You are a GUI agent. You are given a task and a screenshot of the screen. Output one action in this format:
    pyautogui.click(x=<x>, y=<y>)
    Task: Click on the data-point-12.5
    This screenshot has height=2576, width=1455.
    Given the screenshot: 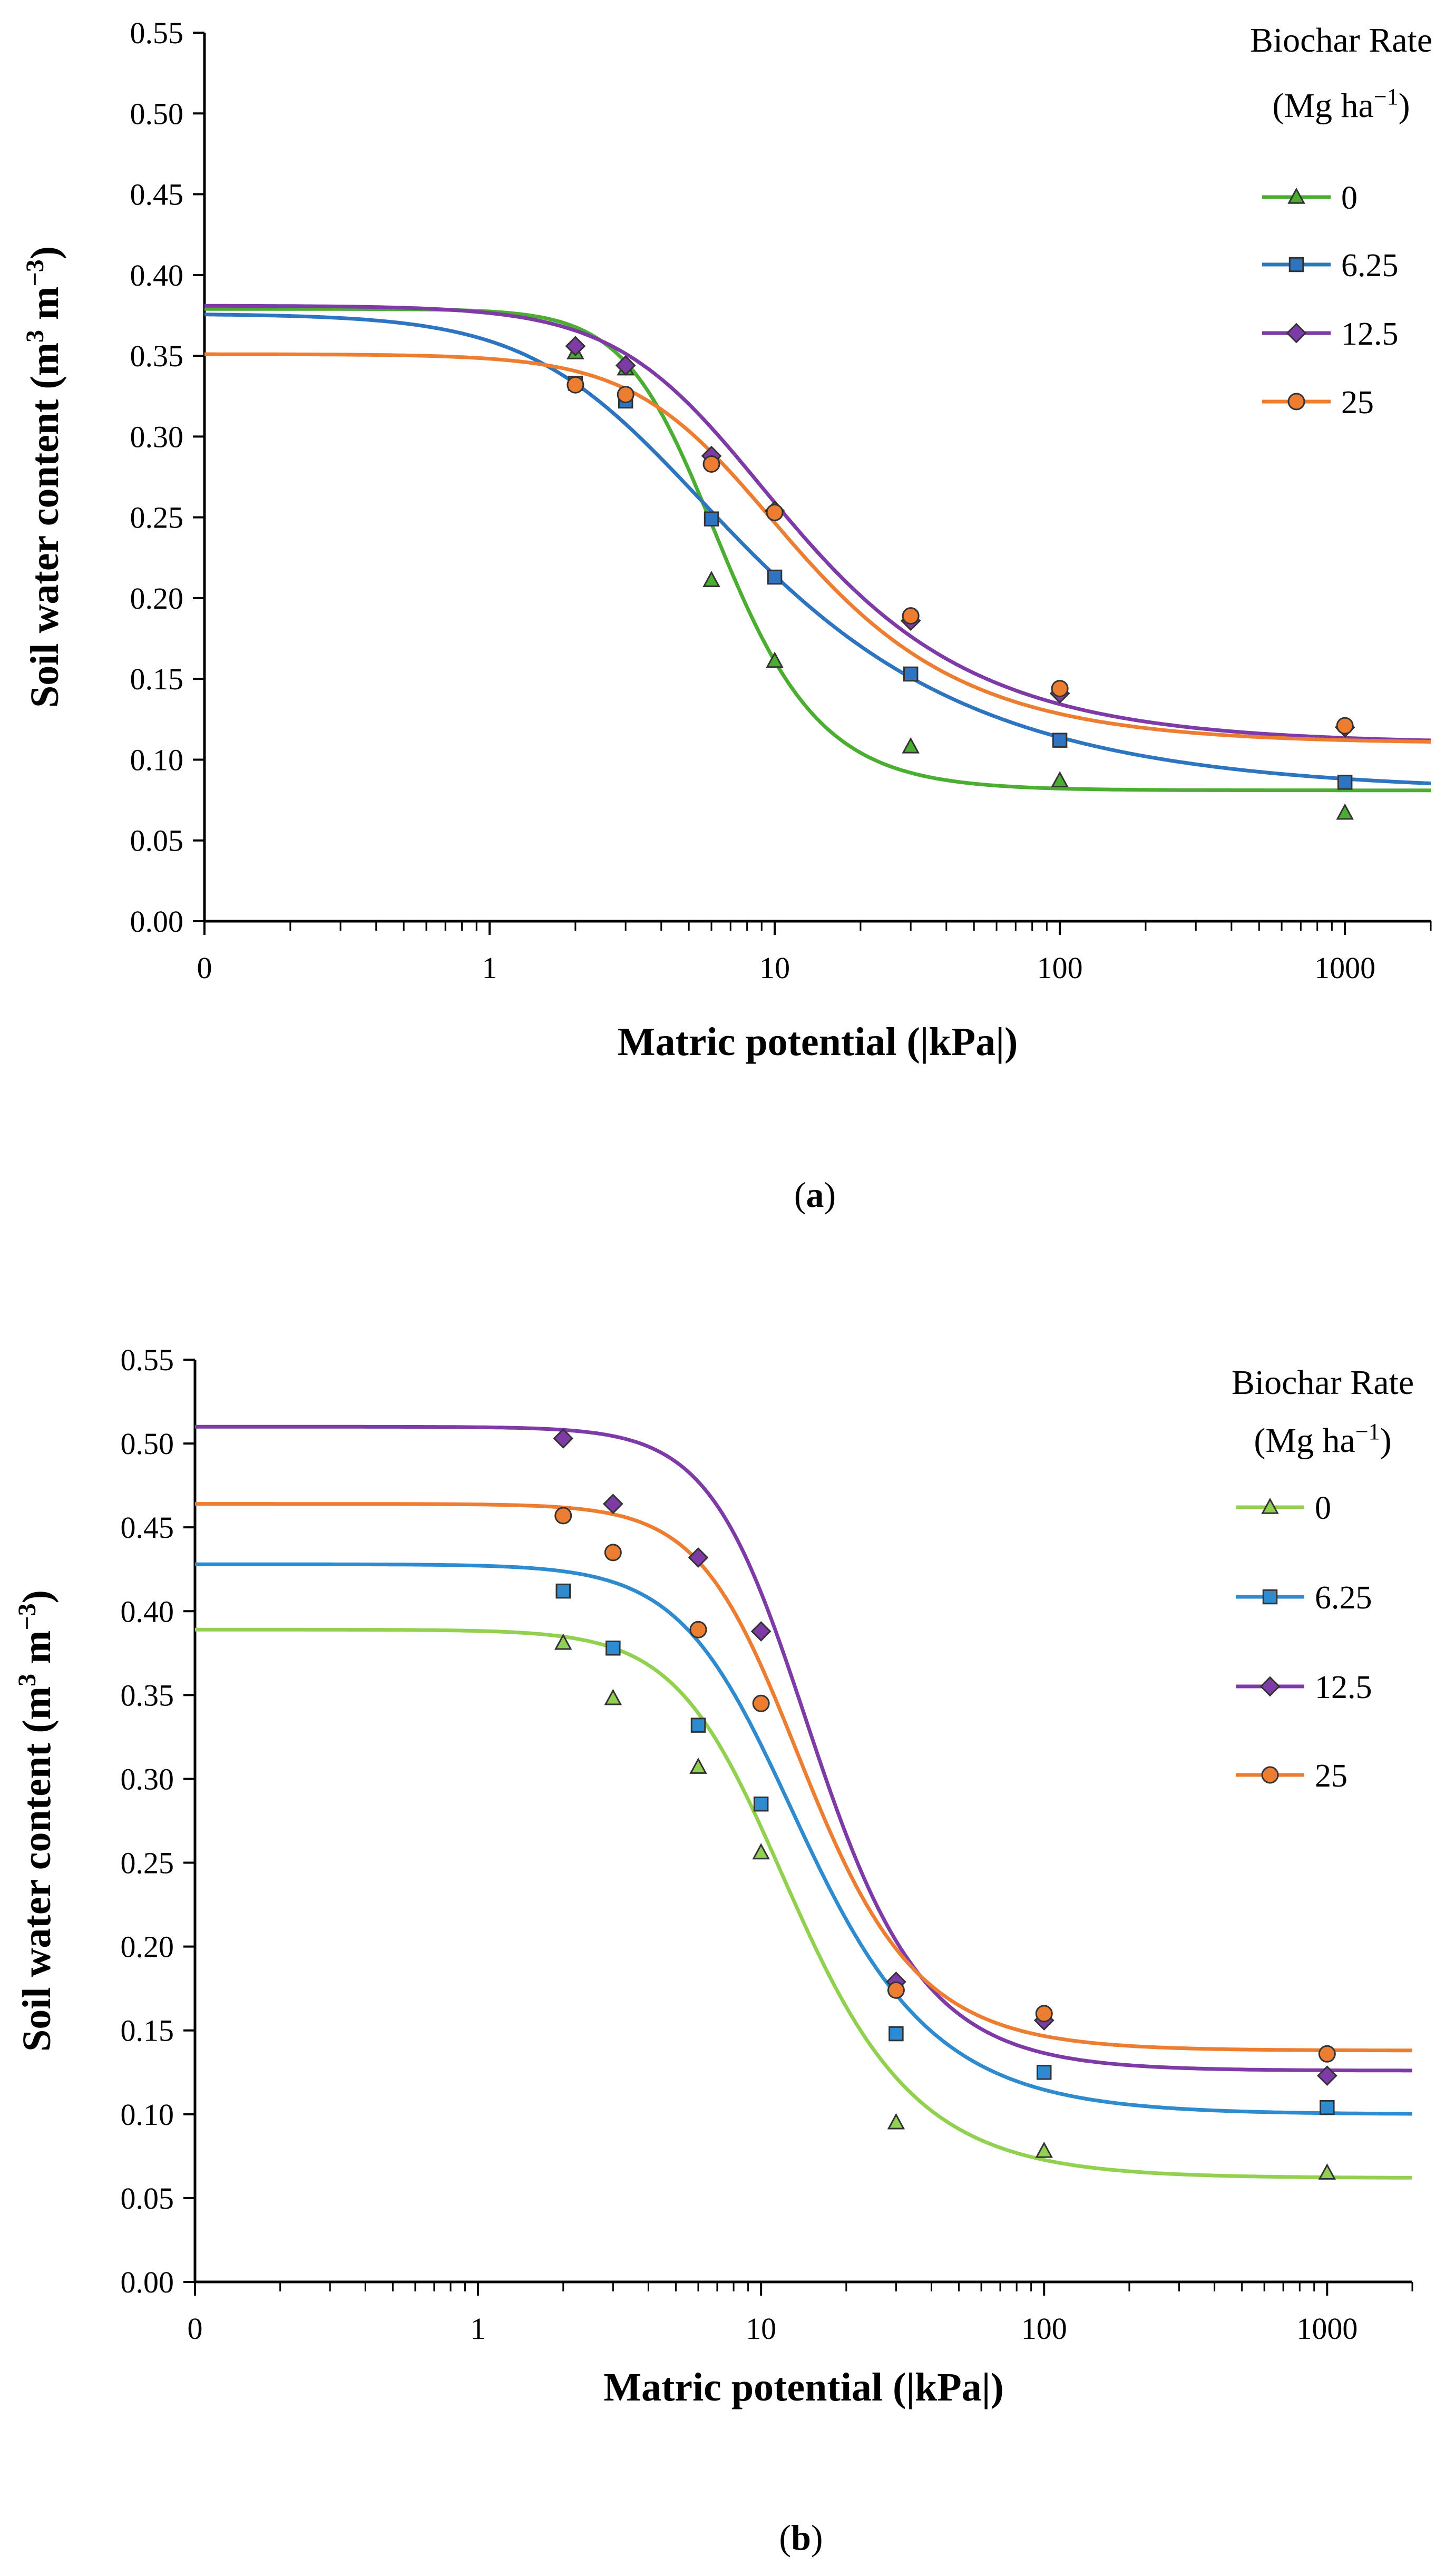 What is the action you would take?
    pyautogui.click(x=625, y=365)
    